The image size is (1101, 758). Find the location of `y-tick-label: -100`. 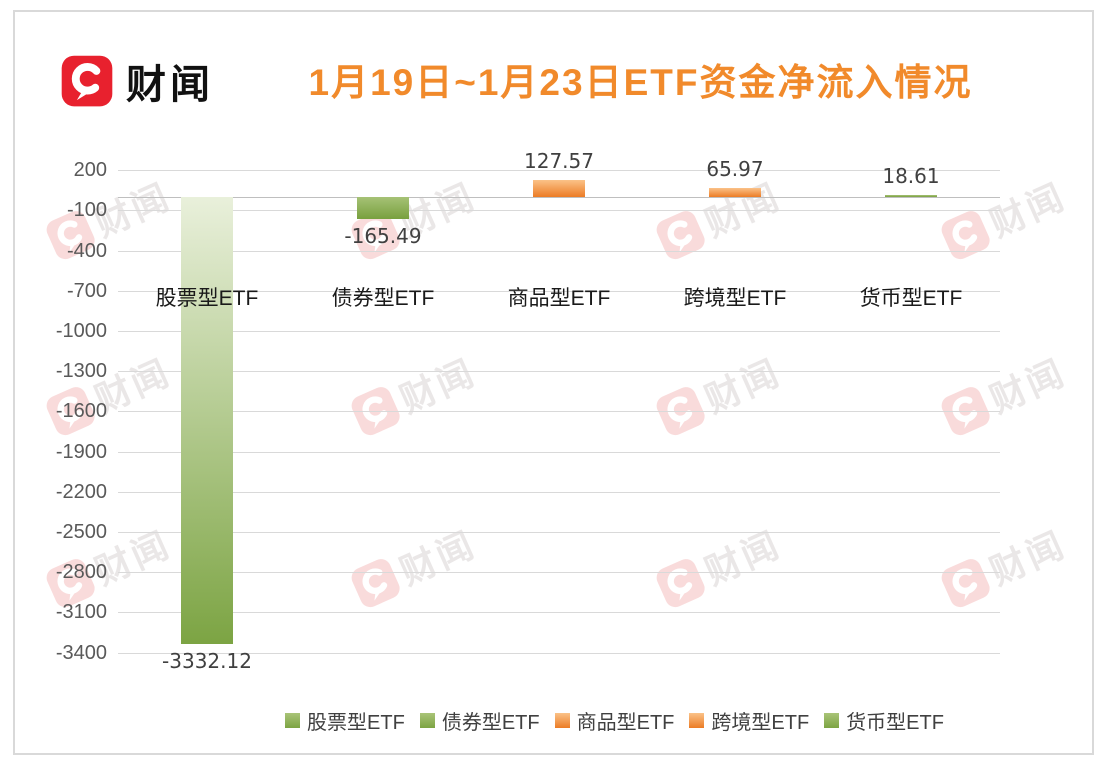

y-tick-label: -100 is located at coordinates (86, 210).